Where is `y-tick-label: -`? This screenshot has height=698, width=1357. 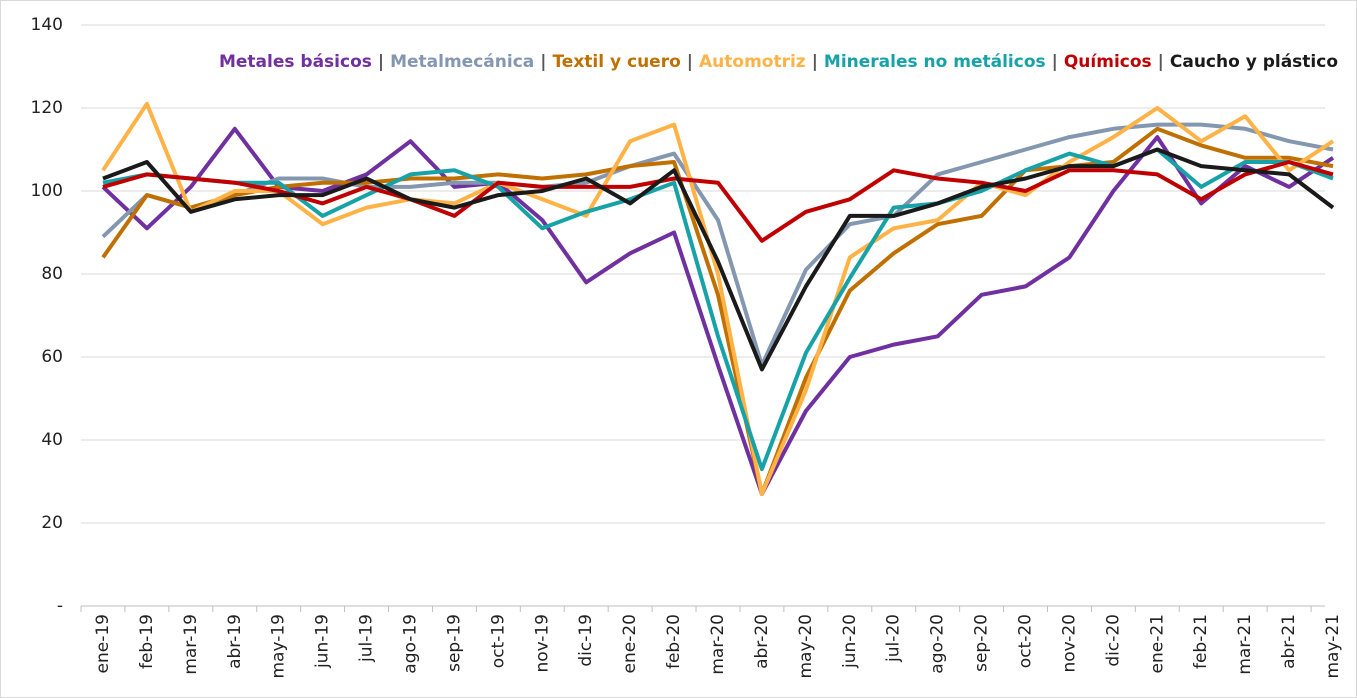
y-tick-label: - is located at coordinates (60, 606).